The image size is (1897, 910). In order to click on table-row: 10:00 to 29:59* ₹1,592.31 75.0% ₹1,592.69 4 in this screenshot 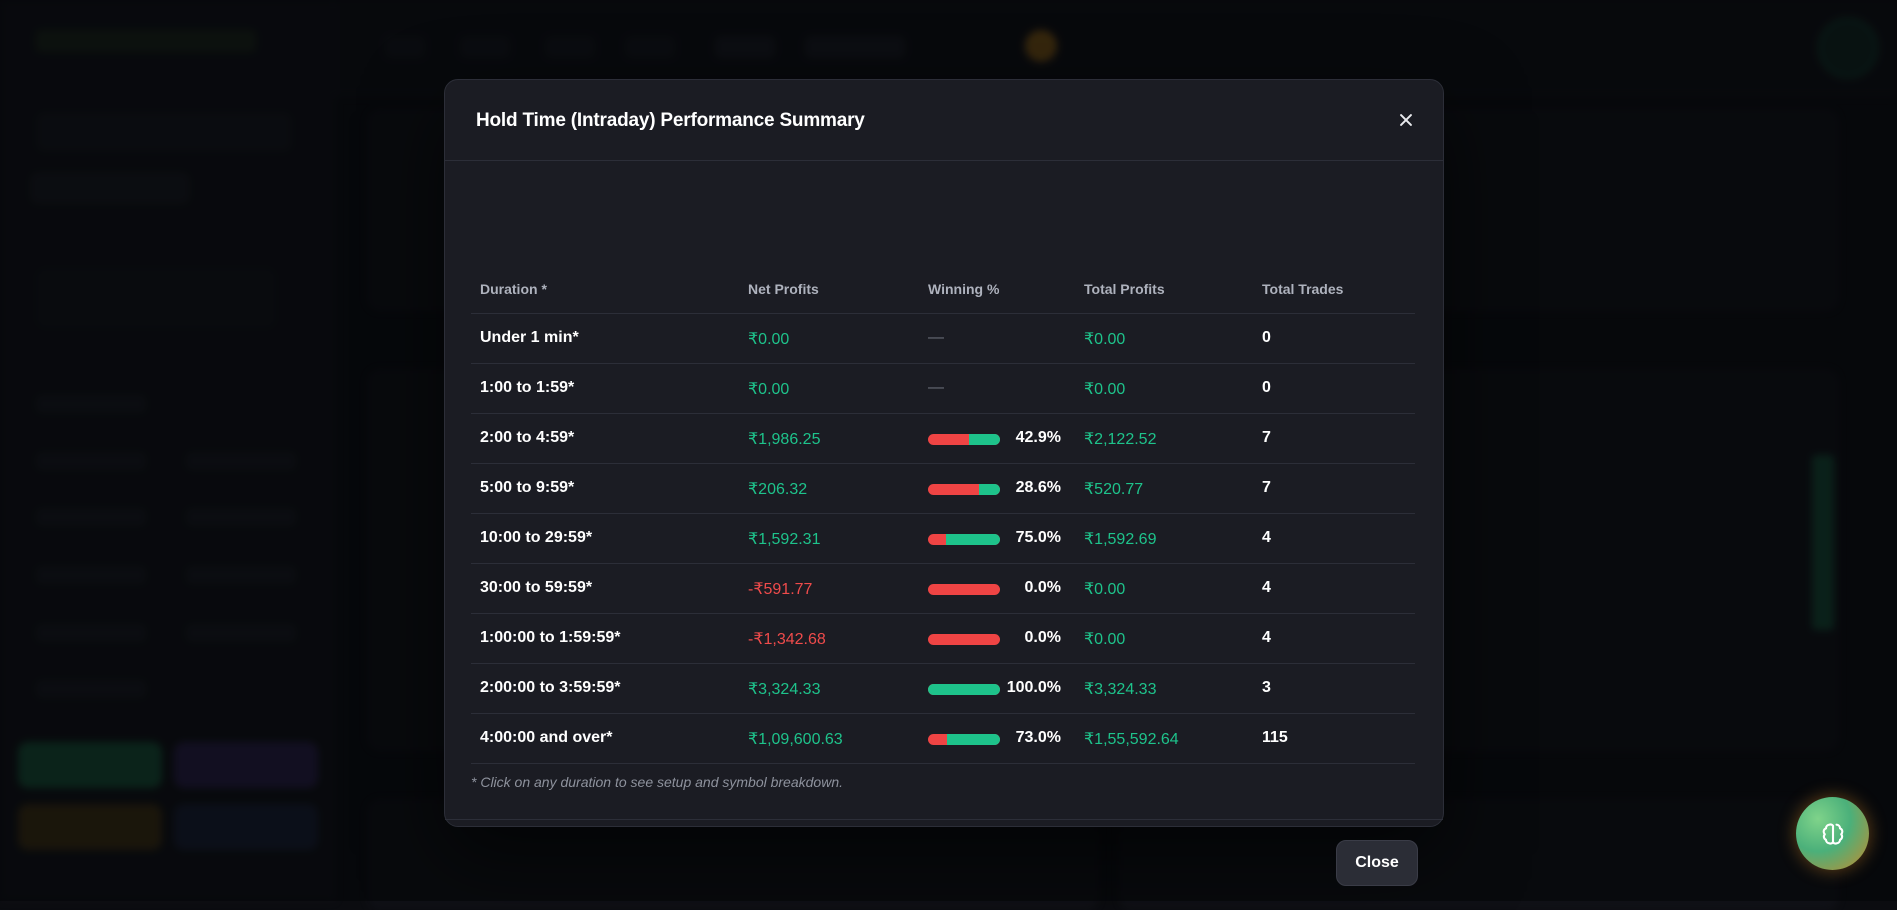, I will do `click(943, 539)`.